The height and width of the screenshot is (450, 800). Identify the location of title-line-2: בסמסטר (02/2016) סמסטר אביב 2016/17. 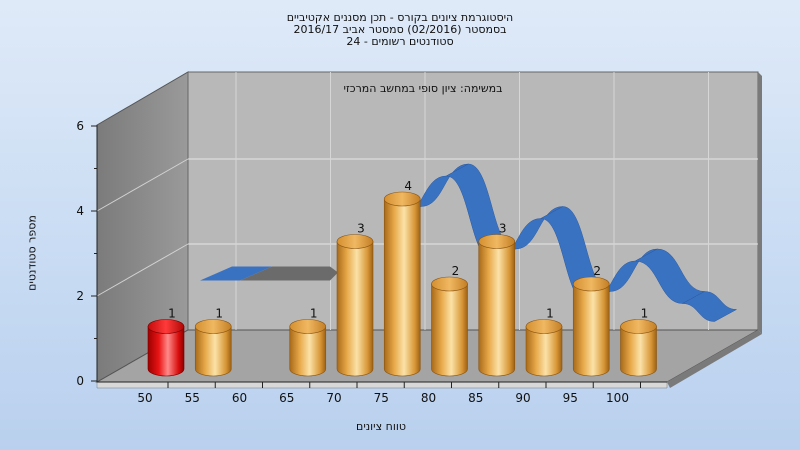
(400, 29).